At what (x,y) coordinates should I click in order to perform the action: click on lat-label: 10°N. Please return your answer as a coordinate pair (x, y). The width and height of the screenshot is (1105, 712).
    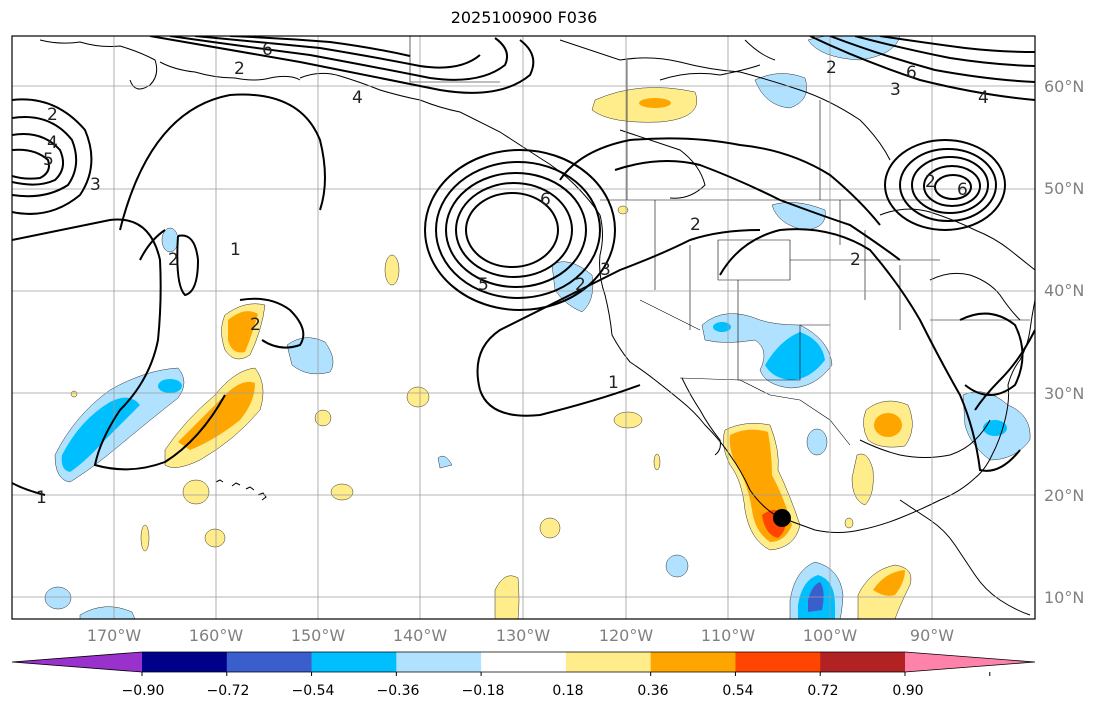
    Looking at the image, I should click on (1064, 597).